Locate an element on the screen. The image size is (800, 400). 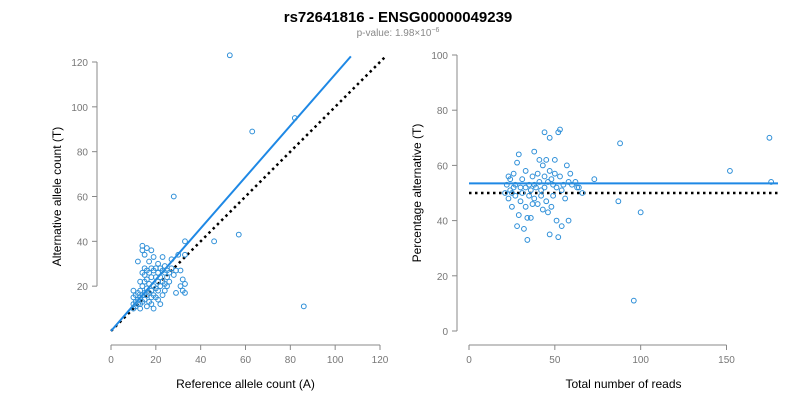
x-tick-label: 50 is located at coordinates (555, 360).